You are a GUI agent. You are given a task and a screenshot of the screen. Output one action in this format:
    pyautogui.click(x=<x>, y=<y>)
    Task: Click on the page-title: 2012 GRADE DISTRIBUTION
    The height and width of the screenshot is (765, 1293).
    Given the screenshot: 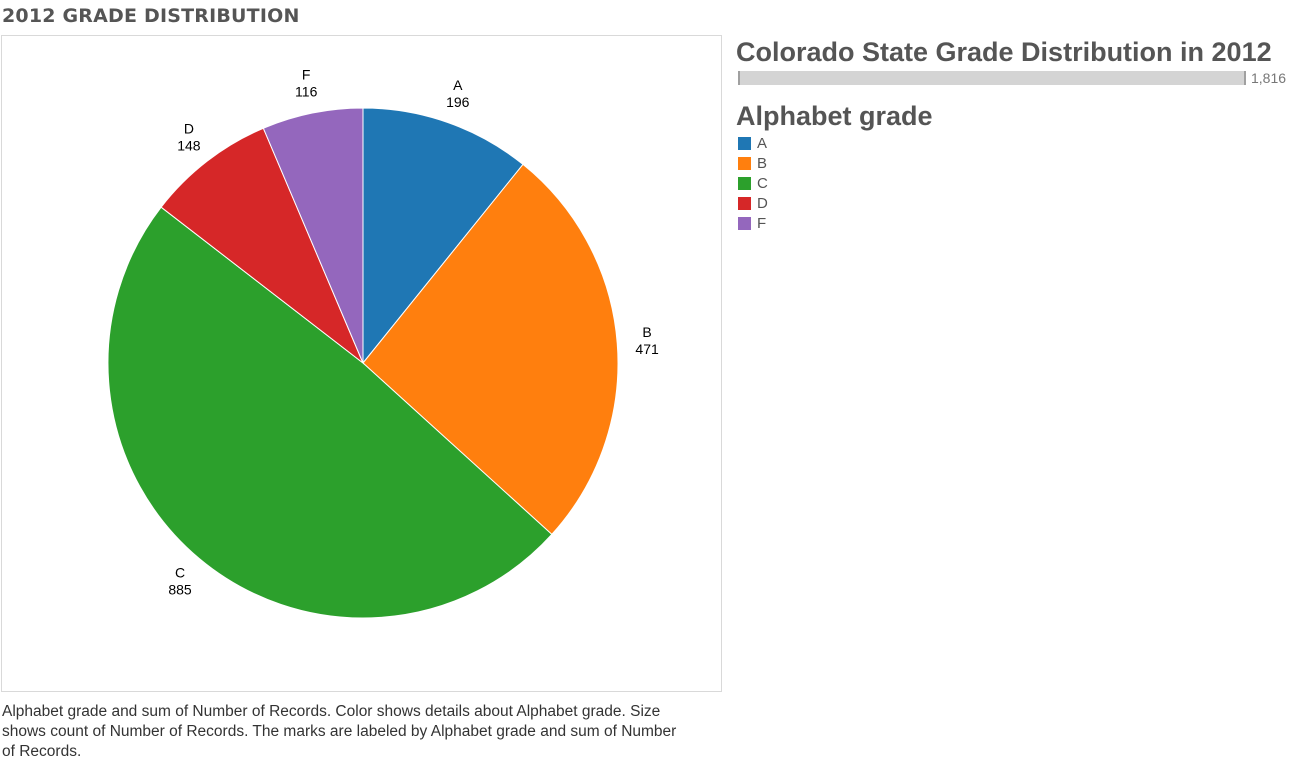 What is the action you would take?
    pyautogui.click(x=151, y=16)
    